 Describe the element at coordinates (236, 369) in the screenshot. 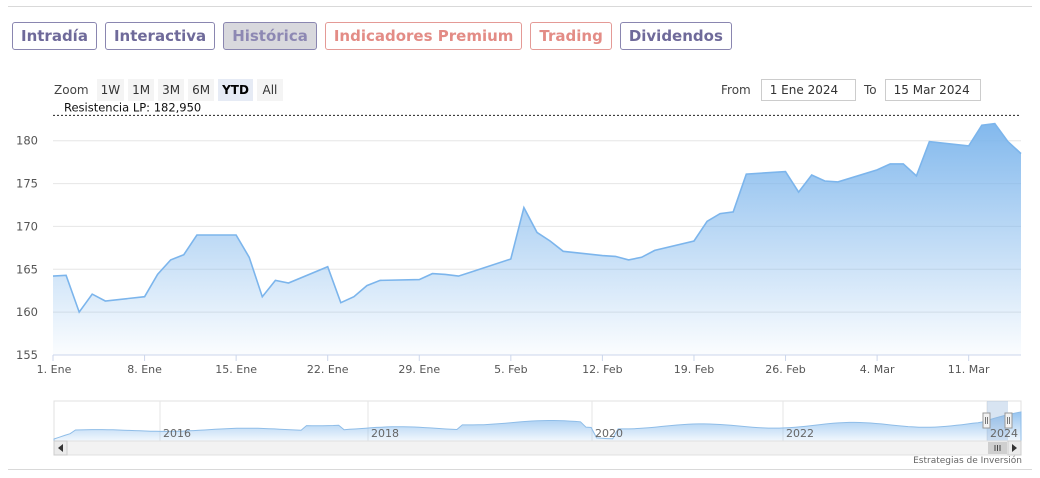

I see `x-tick-label: 15. Ene` at that location.